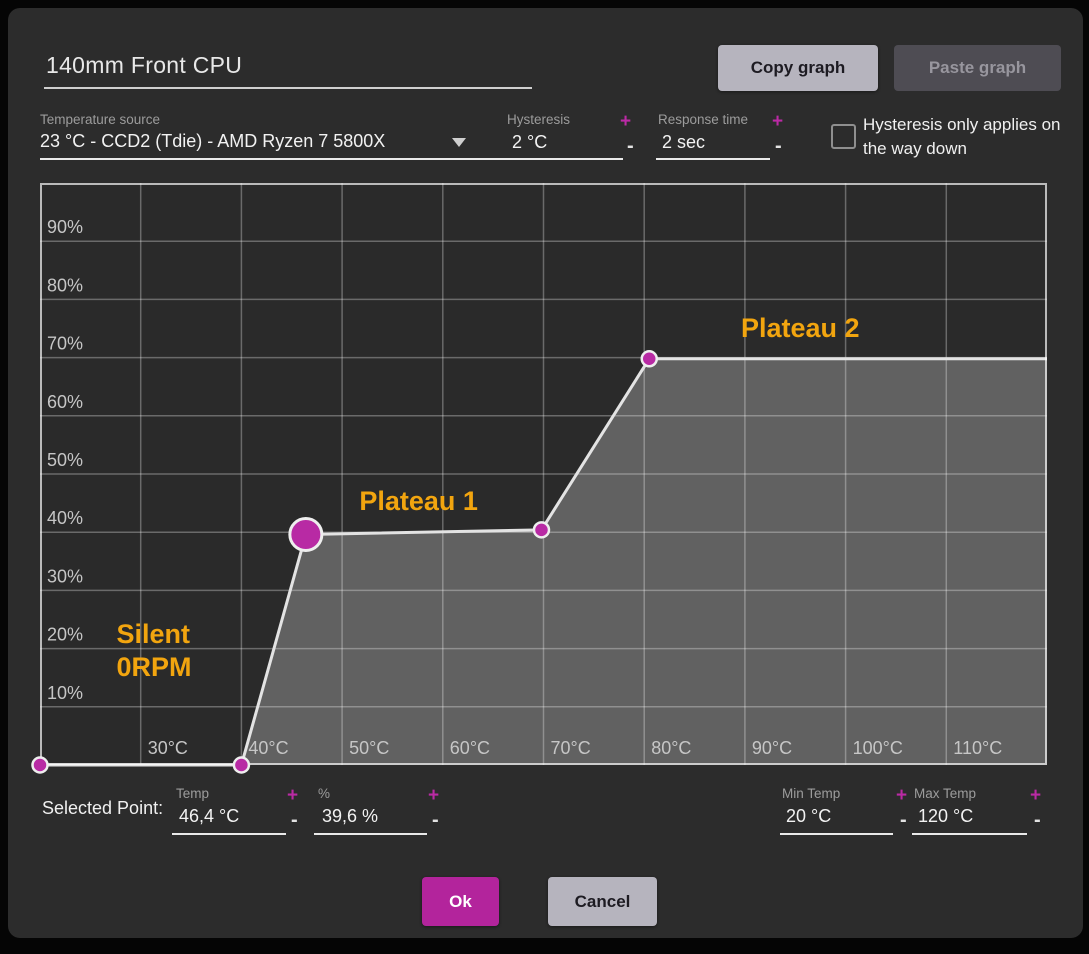  I want to click on annotation-0rpm: 0RPM, so click(154, 667).